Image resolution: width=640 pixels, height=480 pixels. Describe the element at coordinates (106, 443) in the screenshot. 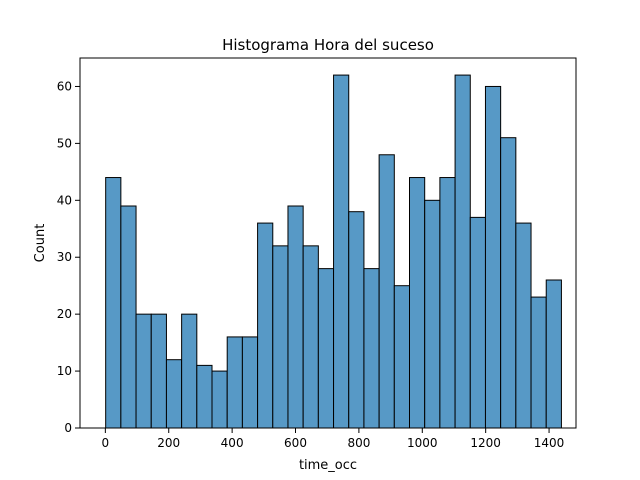

I see `x-tick-label: 0` at that location.